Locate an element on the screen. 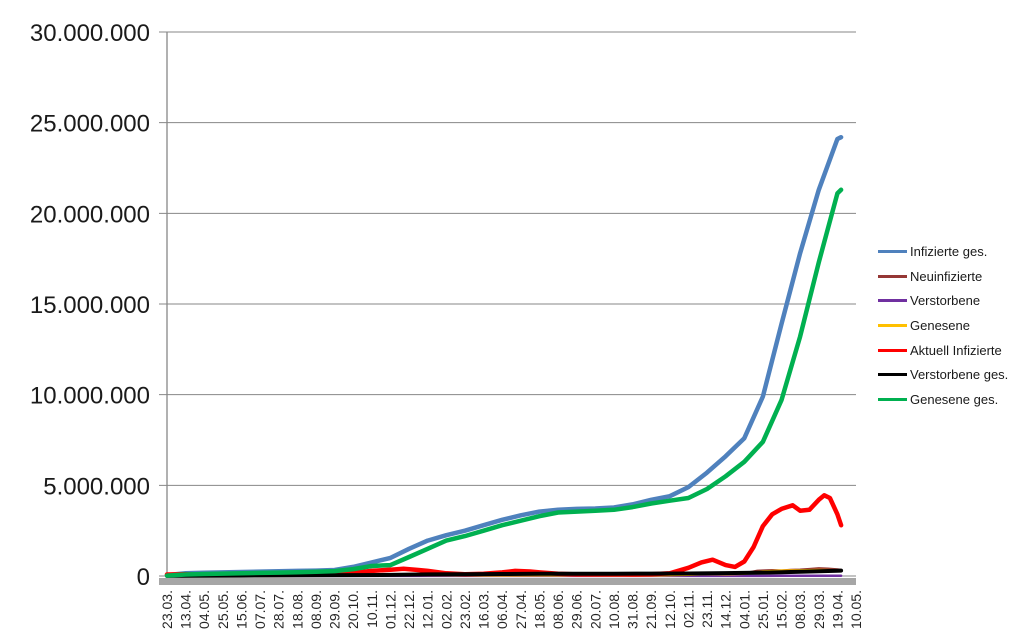 Image resolution: width=1013 pixels, height=642 pixels. y-axis-label: 10.000.000 is located at coordinates (90, 396).